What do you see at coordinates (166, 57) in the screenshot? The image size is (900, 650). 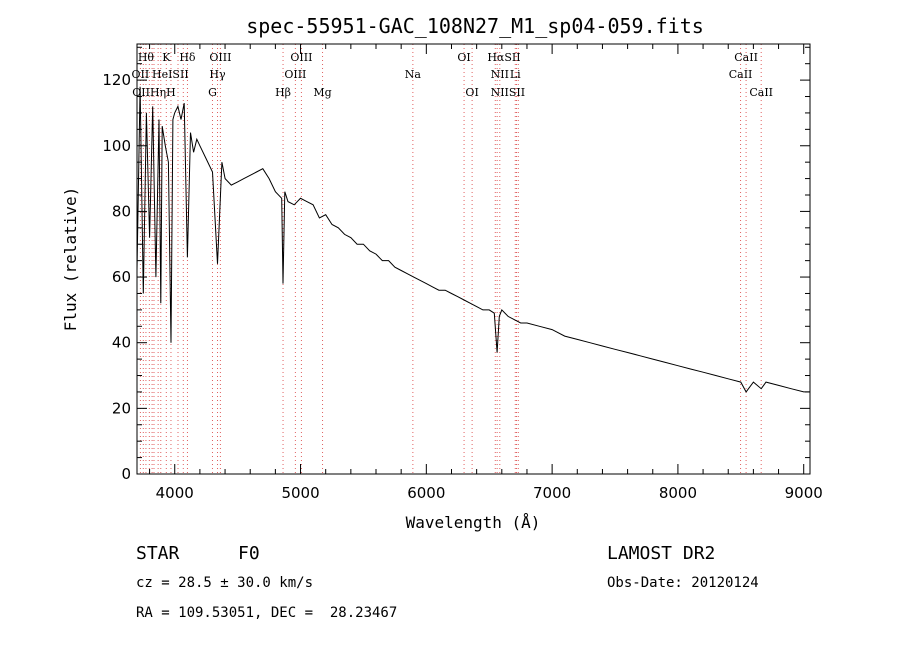 I see `line-label: K` at bounding box center [166, 57].